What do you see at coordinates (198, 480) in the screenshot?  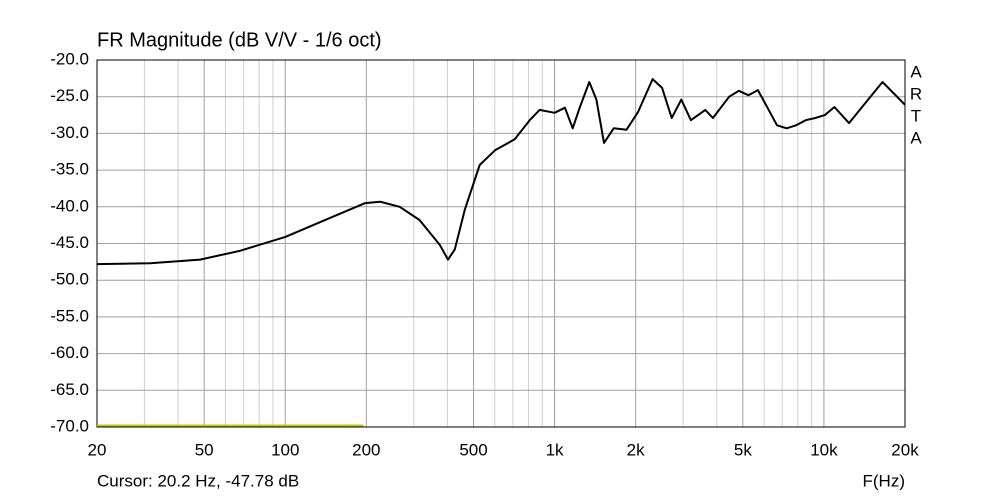 I see `cursor-readout: Cursor: 20.2 Hz, -47.78 dB` at bounding box center [198, 480].